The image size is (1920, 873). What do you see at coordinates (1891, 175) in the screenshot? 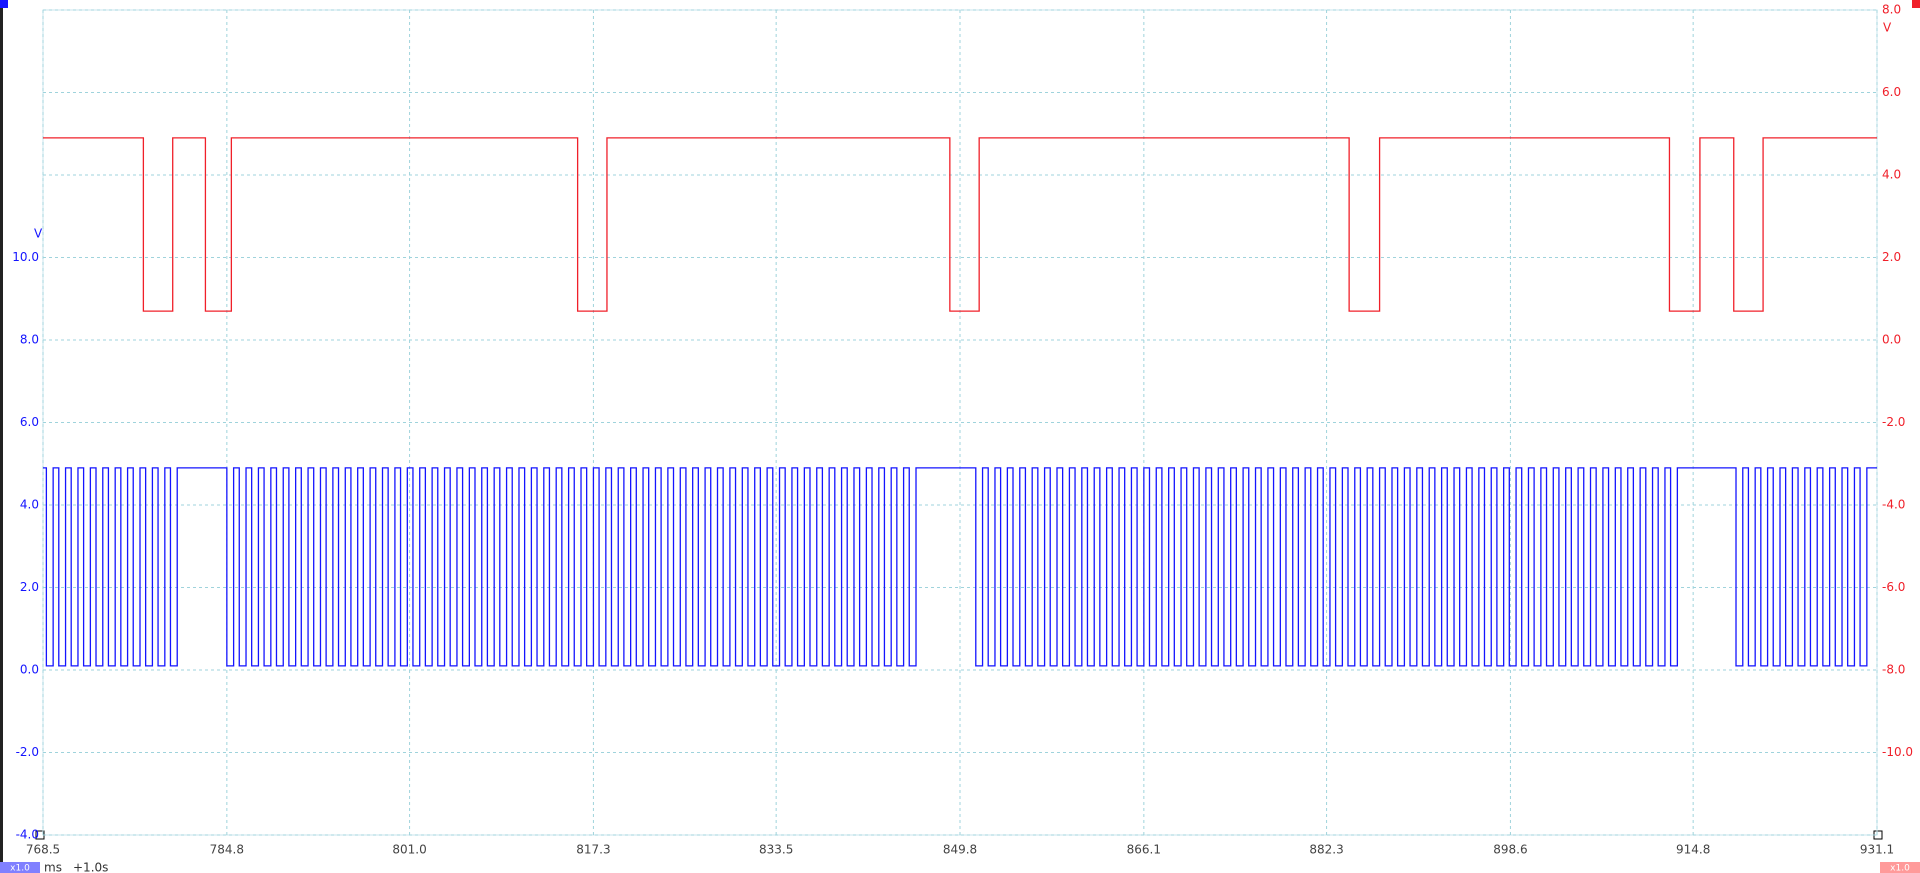
I see `y2-tick-label: 4.0` at bounding box center [1891, 175].